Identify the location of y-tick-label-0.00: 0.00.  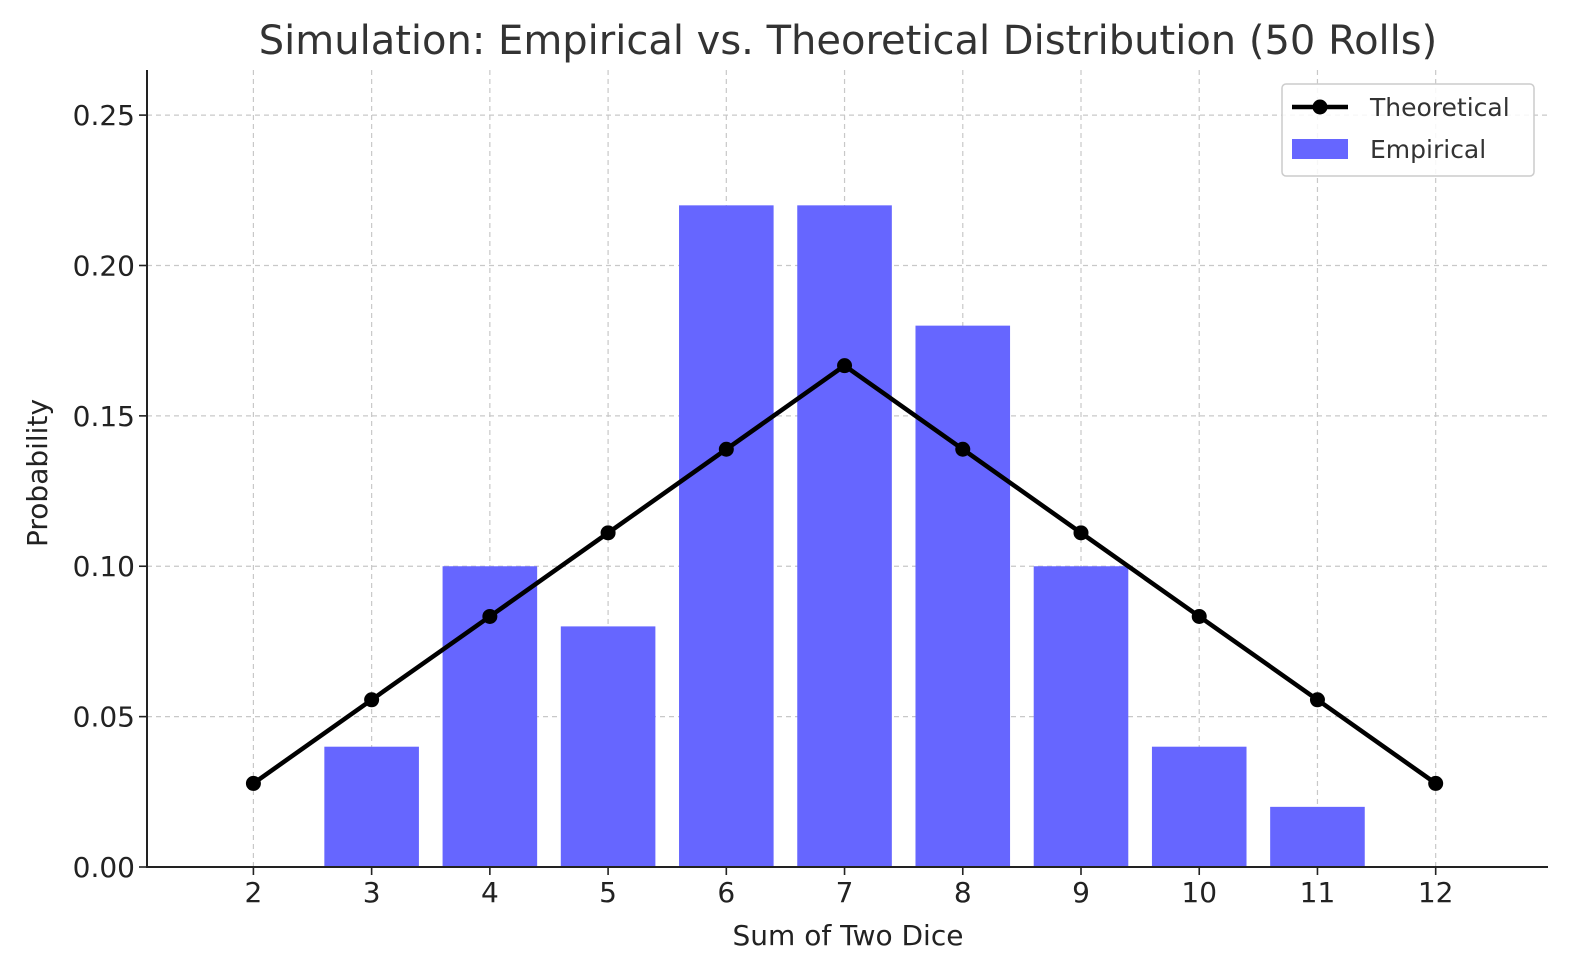
(104, 867).